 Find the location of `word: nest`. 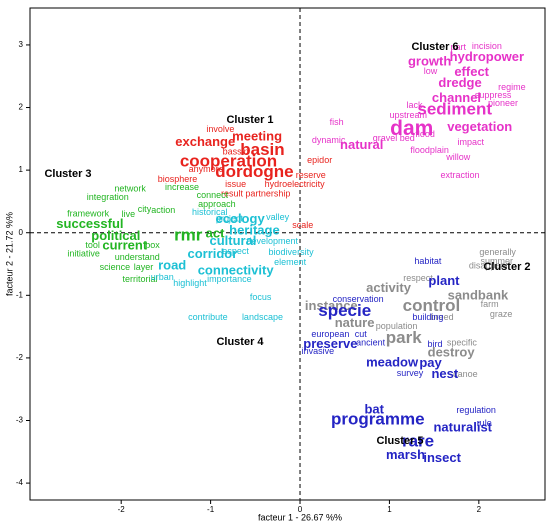

word: nest is located at coordinates (444, 373).